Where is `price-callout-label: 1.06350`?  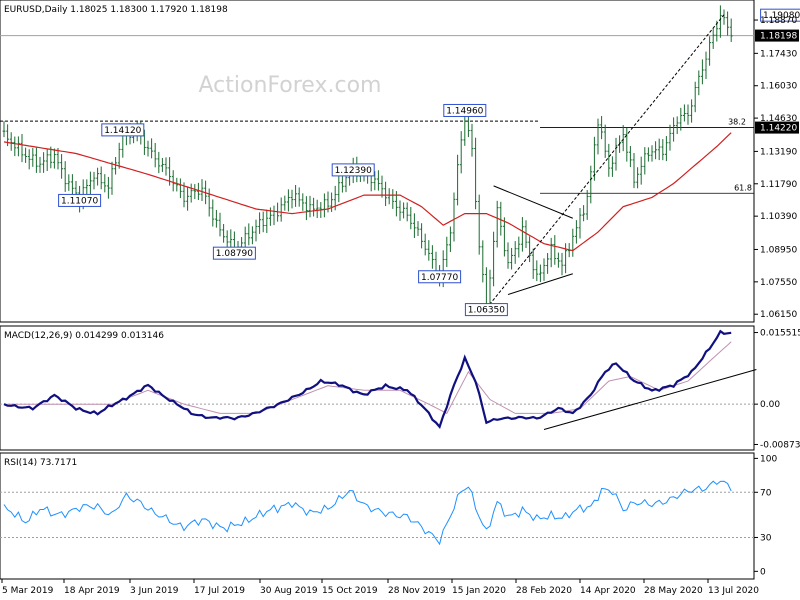 price-callout-label: 1.06350 is located at coordinates (486, 311).